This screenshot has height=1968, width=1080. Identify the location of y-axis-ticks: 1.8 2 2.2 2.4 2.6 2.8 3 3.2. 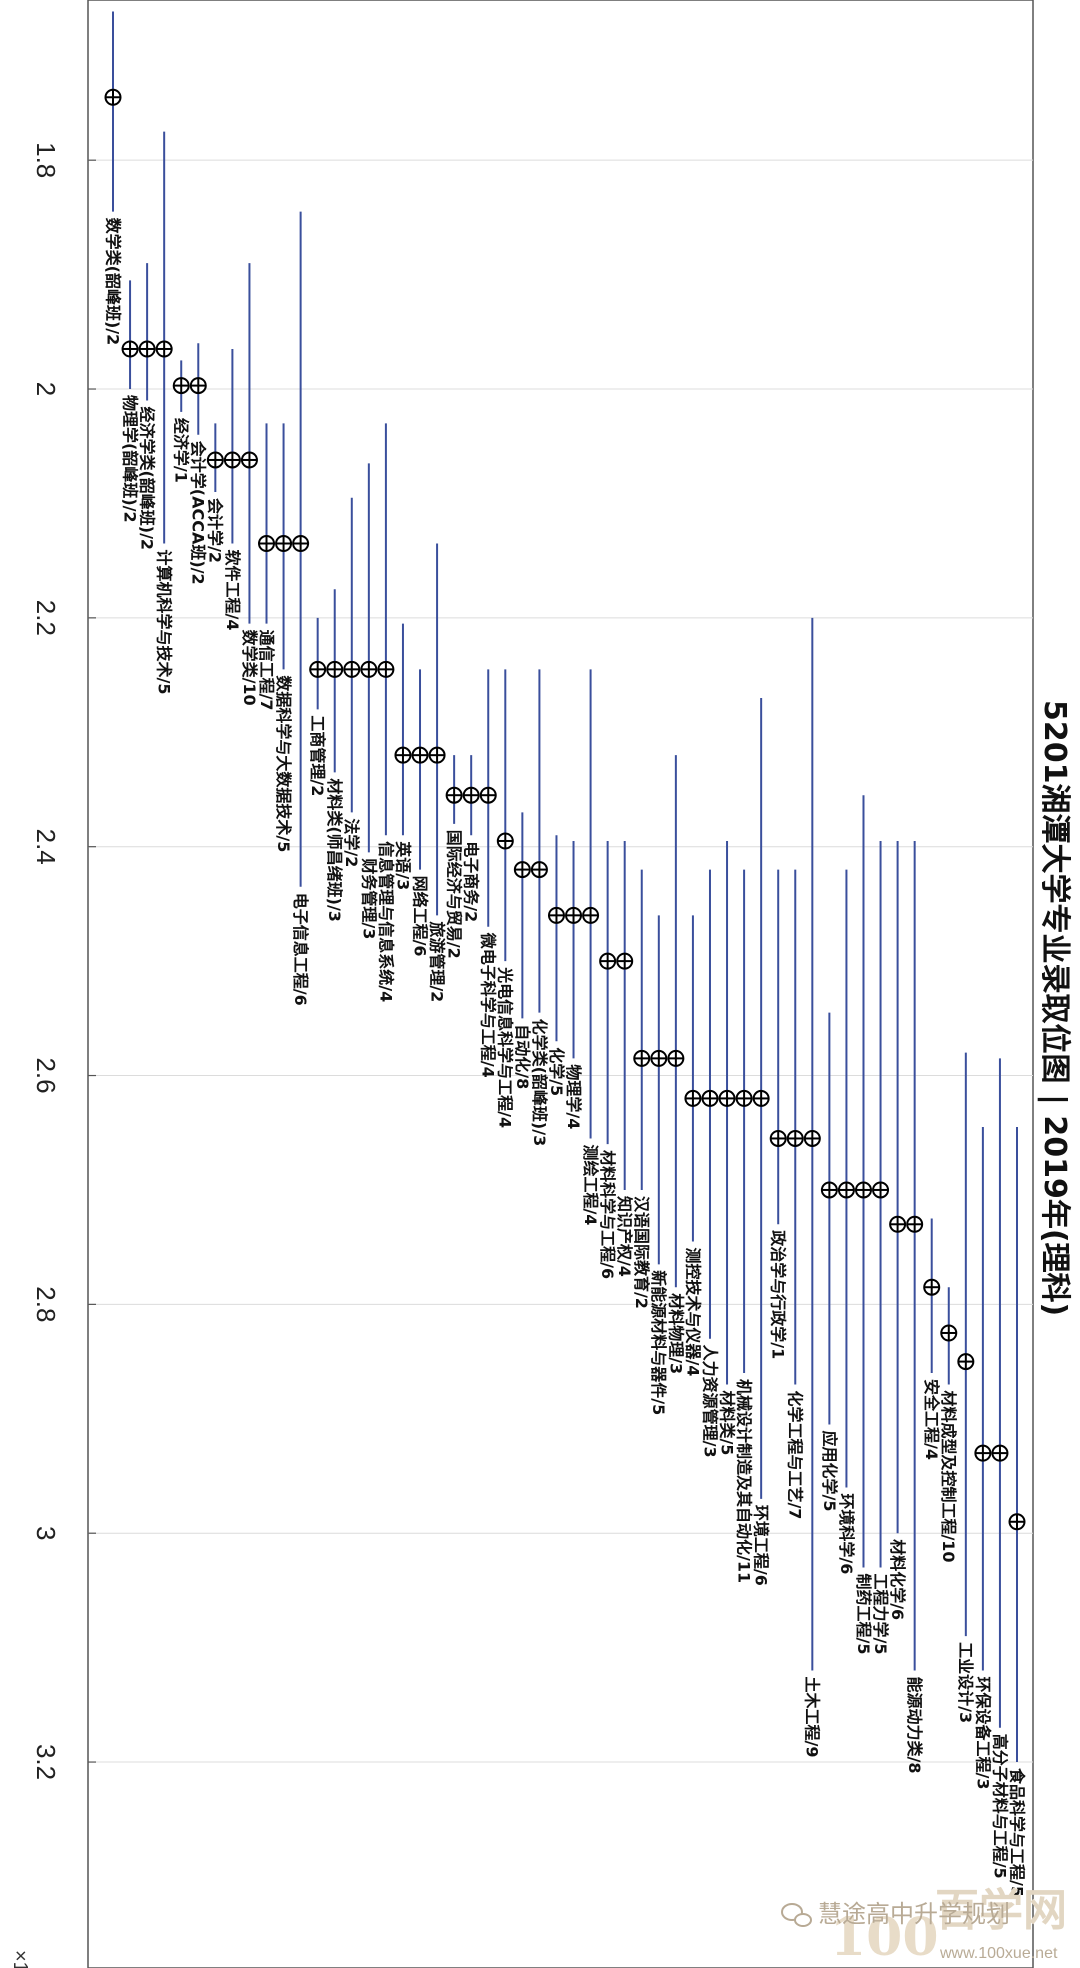
(63, 961).